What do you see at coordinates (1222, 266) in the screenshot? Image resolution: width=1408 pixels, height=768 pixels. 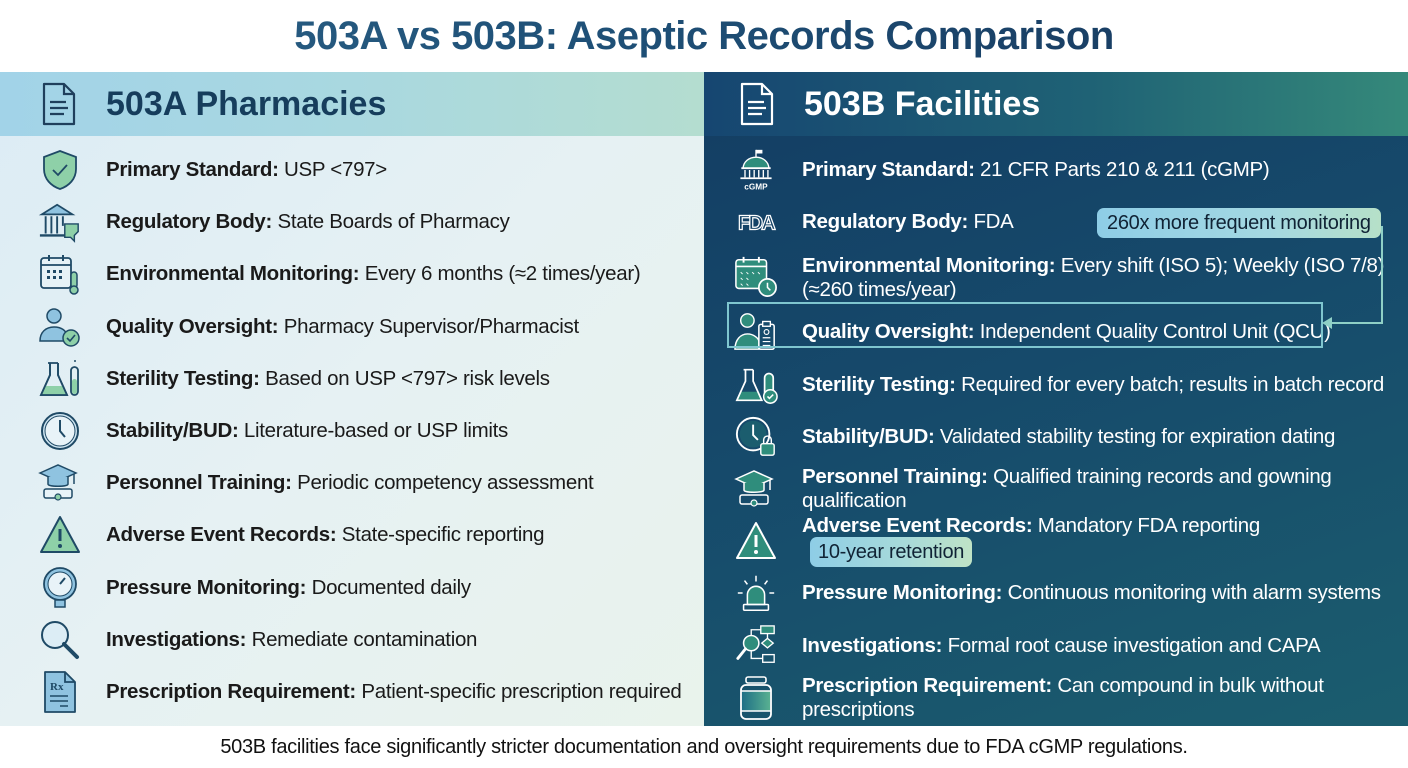 I see `row-value: Every shift (ISO 5); Weekly (ISO 7/8)` at bounding box center [1222, 266].